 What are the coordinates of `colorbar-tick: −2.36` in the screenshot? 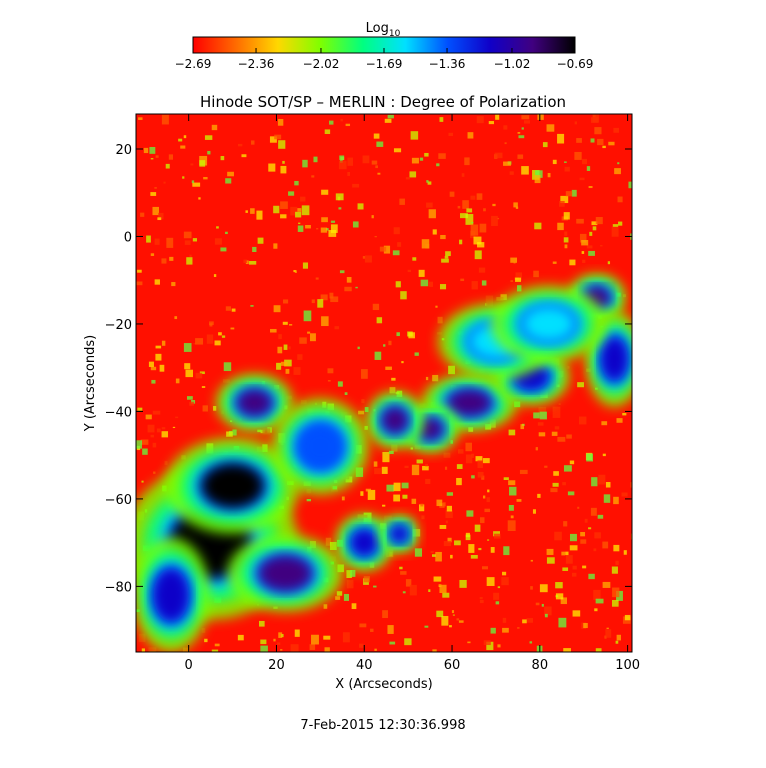 It's located at (256, 59).